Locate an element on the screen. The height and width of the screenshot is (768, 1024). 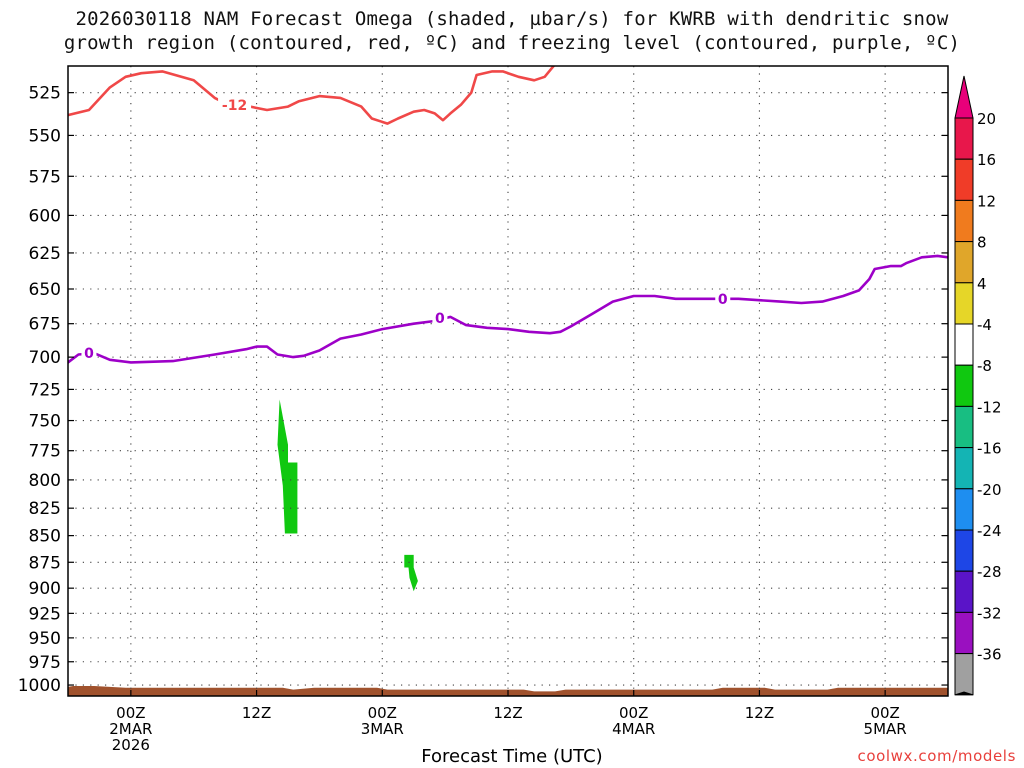
y-tick-label-975: 975 is located at coordinates (45, 663).